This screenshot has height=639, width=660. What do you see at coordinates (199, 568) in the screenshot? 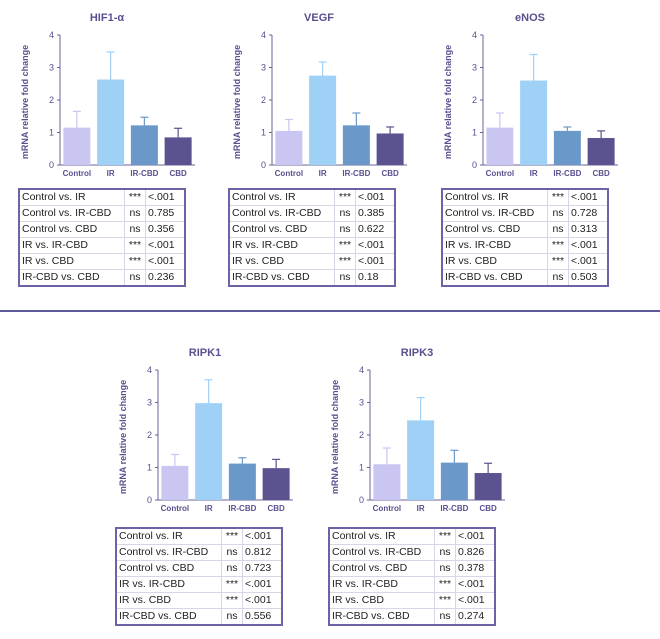
I see `table-row: Control vs. CBD ns 0.723` at bounding box center [199, 568].